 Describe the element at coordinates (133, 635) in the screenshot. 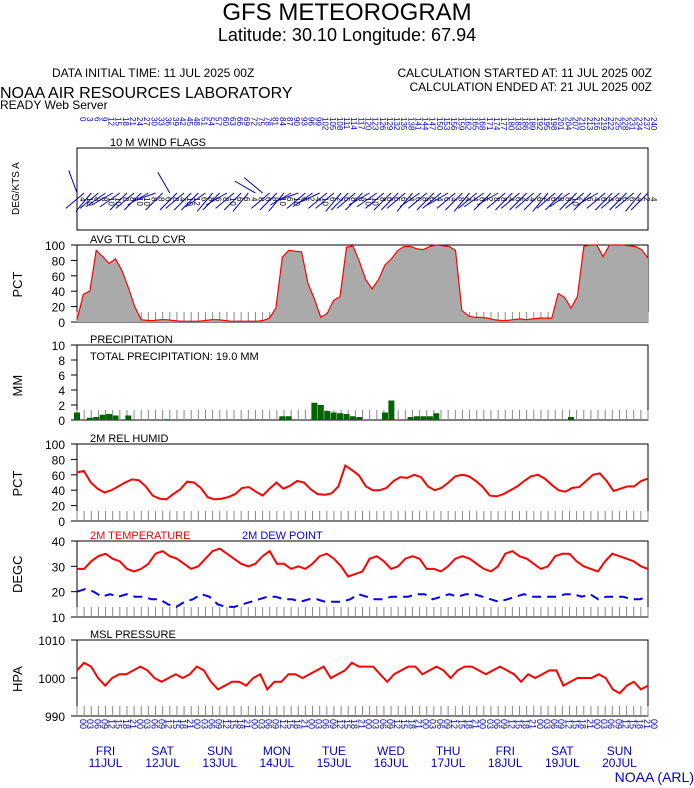

I see `pressure-panel-title: MSL PRESSURE` at that location.